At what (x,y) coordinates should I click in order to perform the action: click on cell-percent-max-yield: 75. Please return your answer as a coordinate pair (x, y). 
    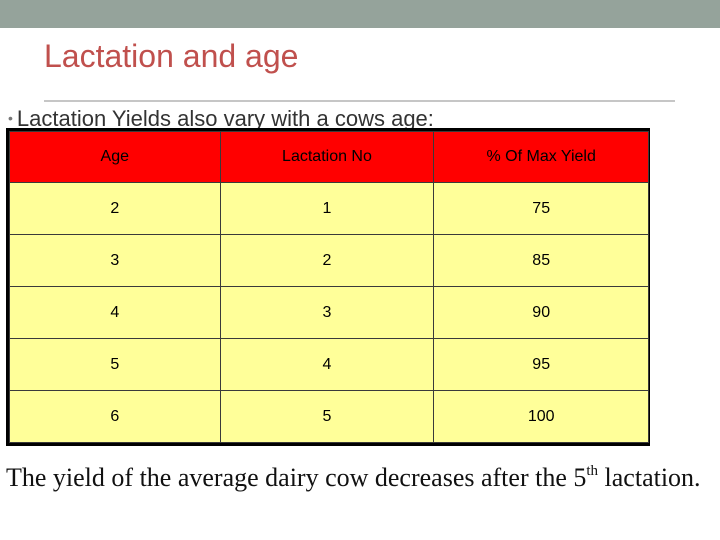
    Looking at the image, I should click on (541, 208).